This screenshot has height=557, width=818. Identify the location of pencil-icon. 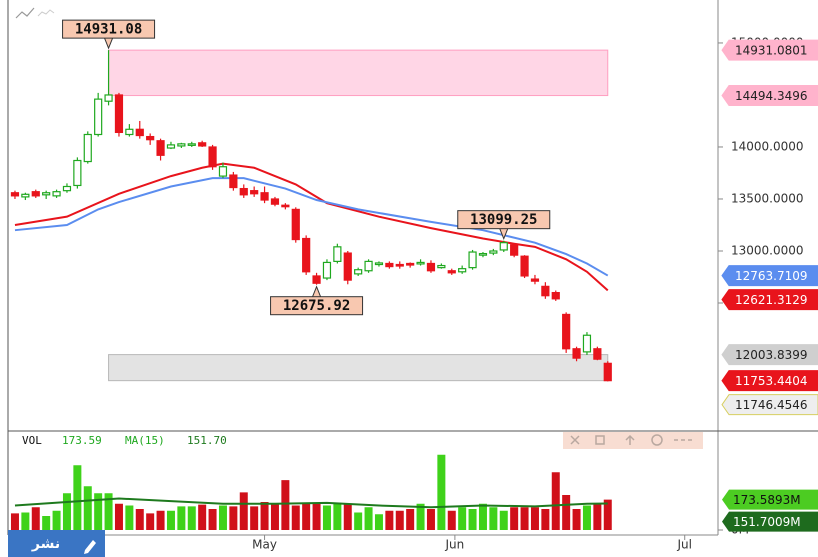
(90, 547).